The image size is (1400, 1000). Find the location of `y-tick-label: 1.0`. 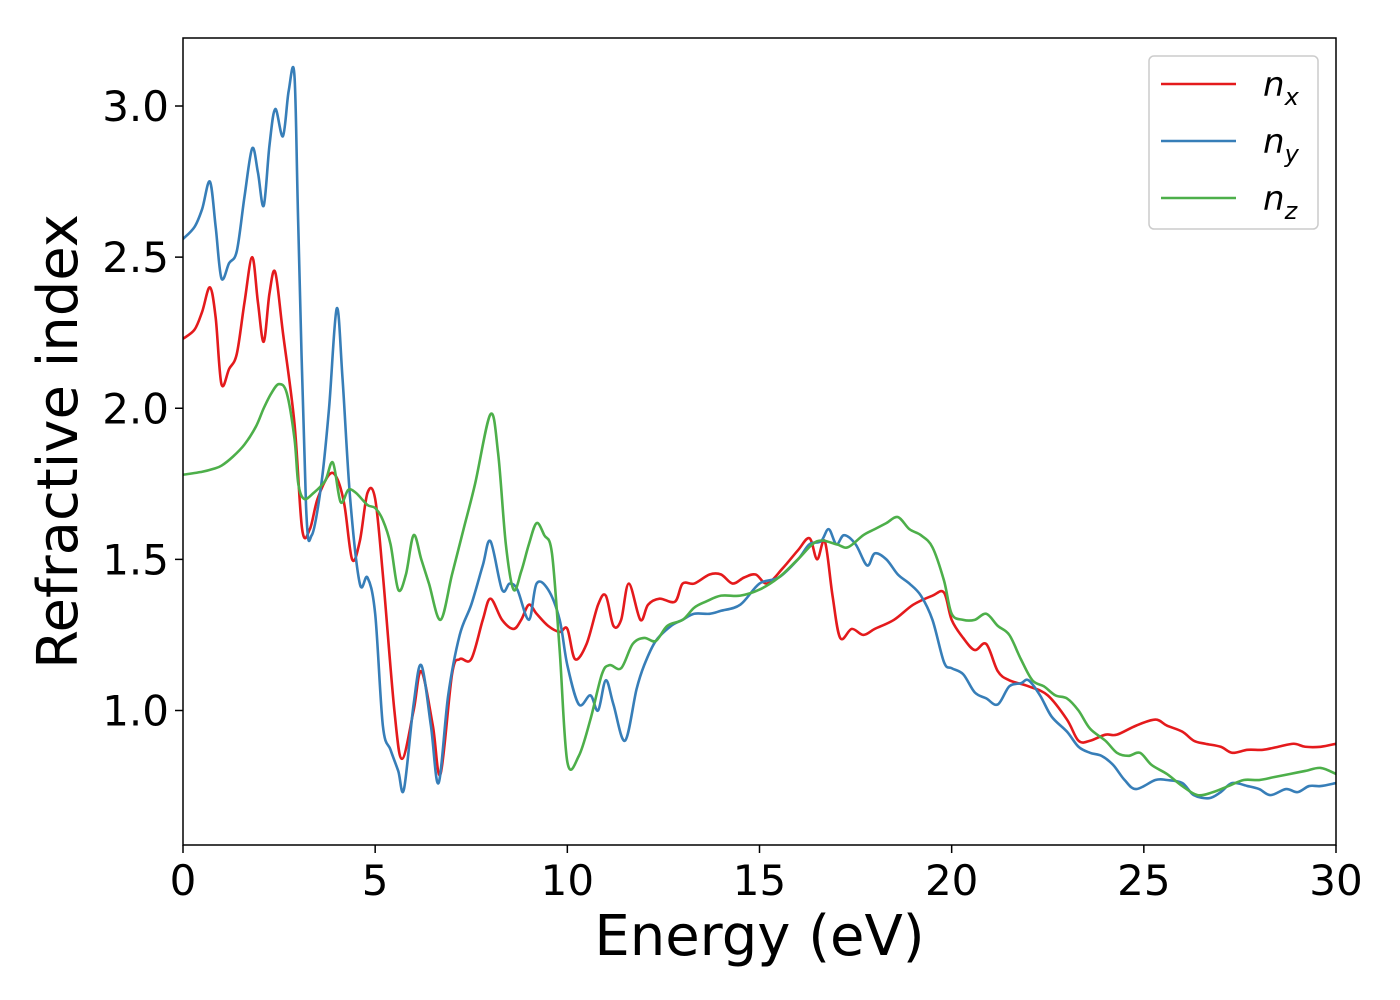

y-tick-label: 1.0 is located at coordinates (135, 711).